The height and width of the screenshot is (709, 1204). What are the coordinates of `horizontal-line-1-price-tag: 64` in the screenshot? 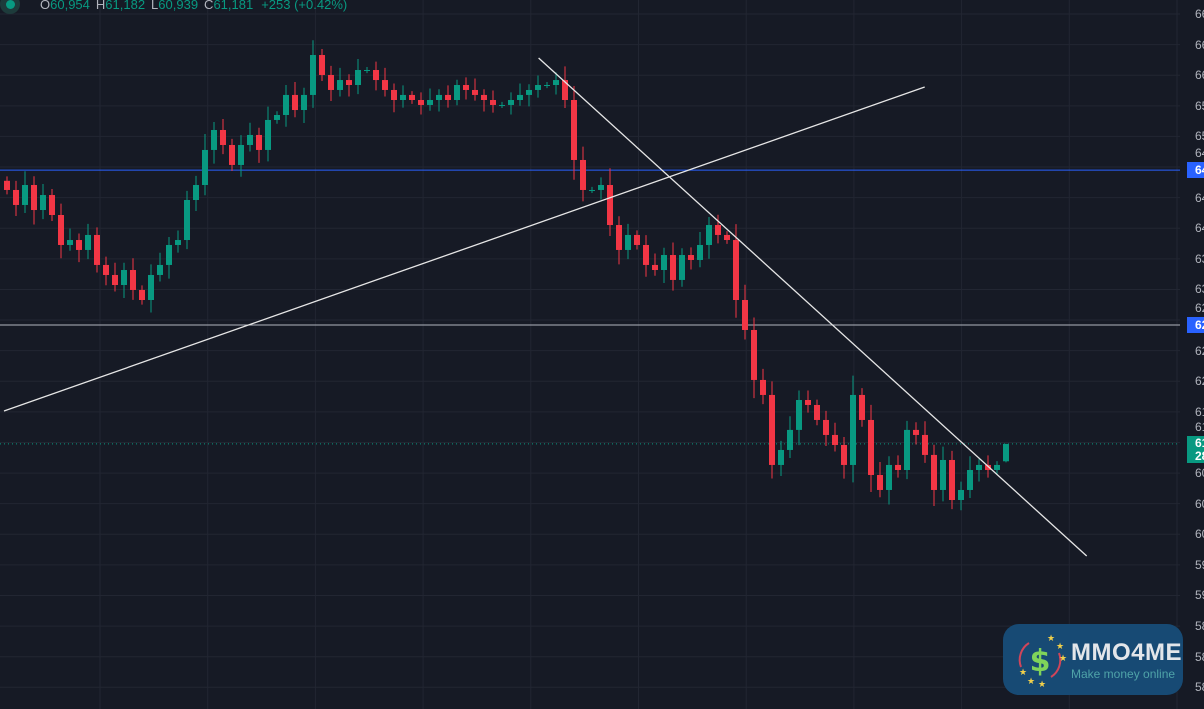 It's located at (1195, 170).